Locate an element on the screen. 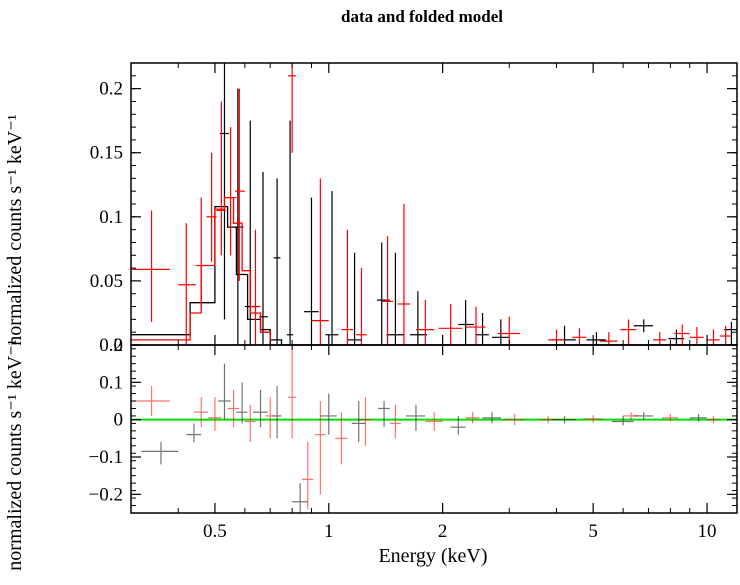  y-tick-label: −0.1 is located at coordinates (106, 457).